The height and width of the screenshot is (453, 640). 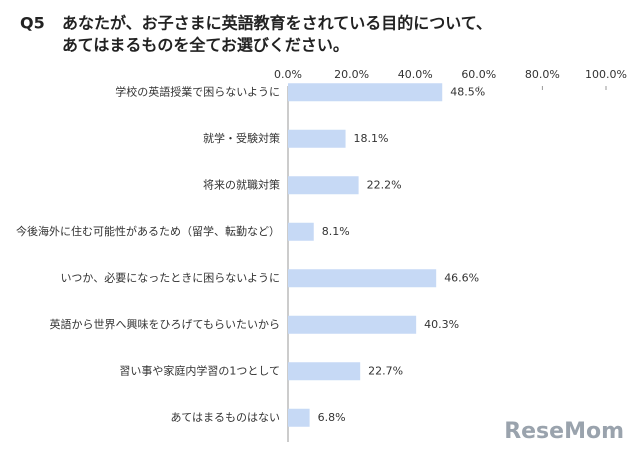 I want to click on y-tick-label: 今後海外に住む可能性があるため（留学、転勤など）, so click(x=148, y=231).